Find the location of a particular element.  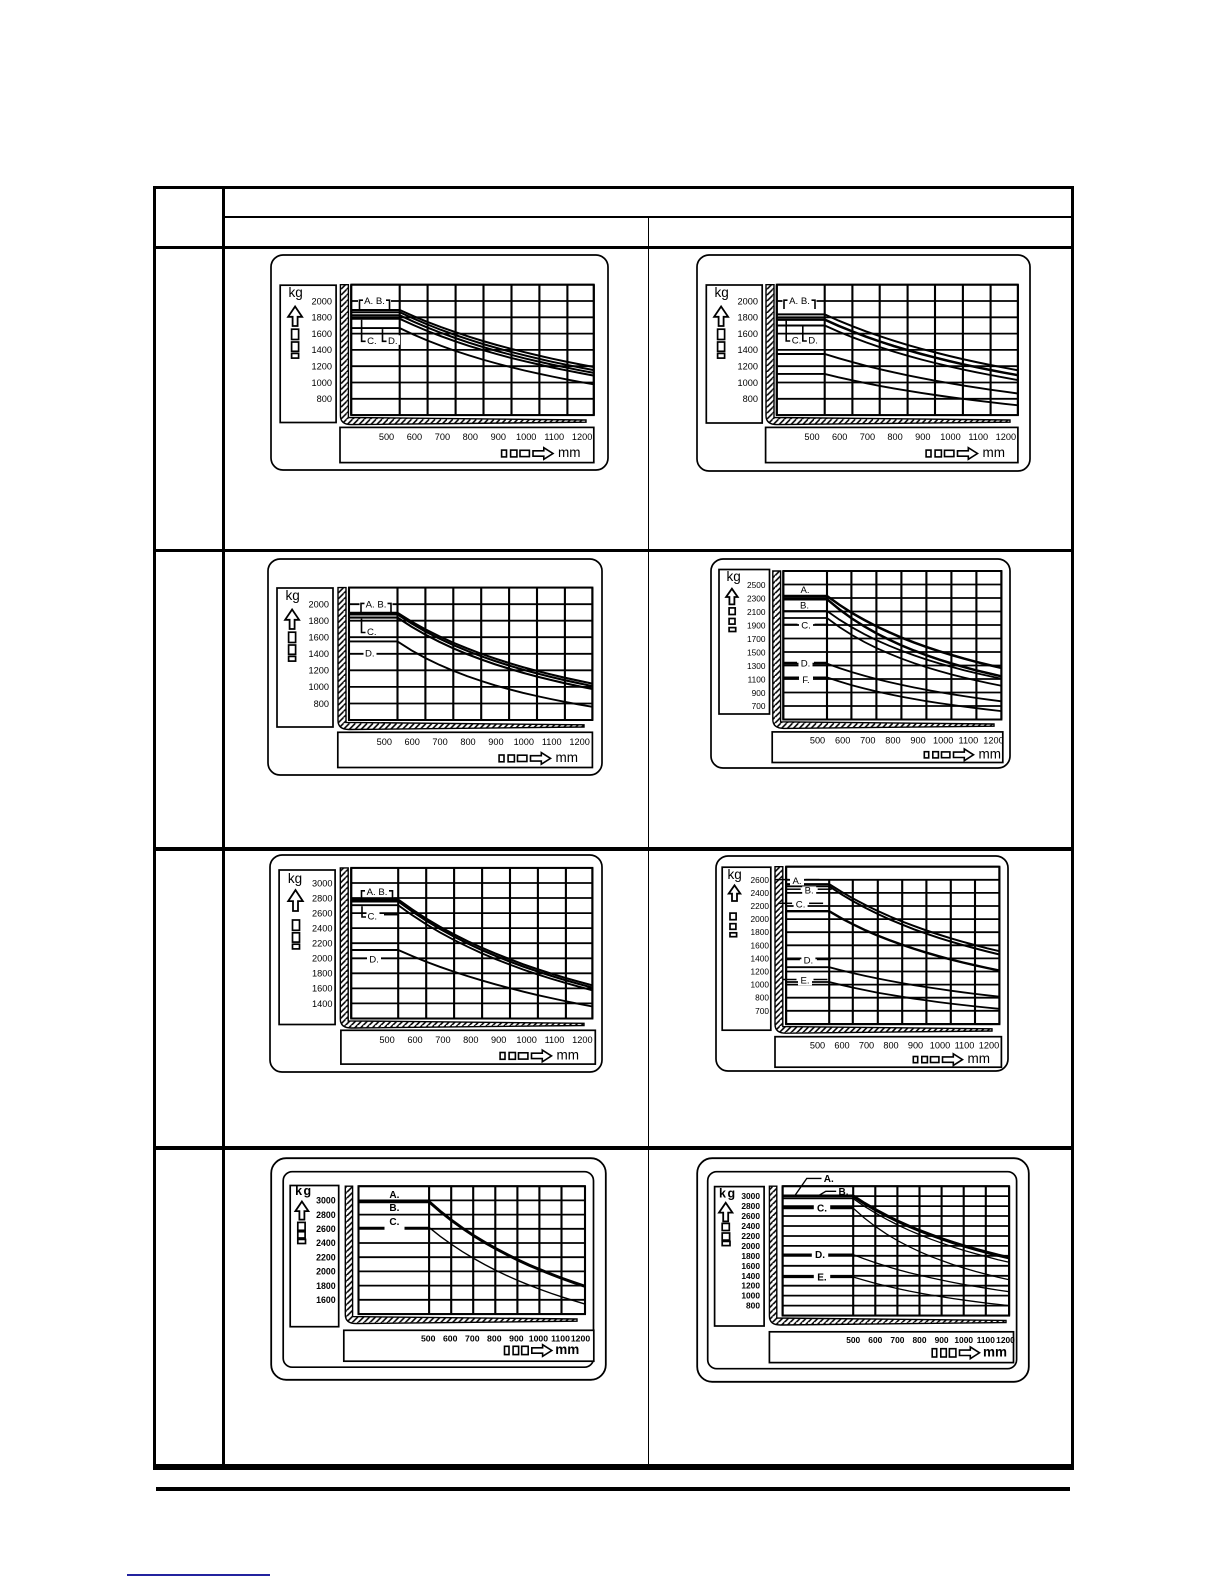

svg-text: 2500 is located at coordinates (756, 585).